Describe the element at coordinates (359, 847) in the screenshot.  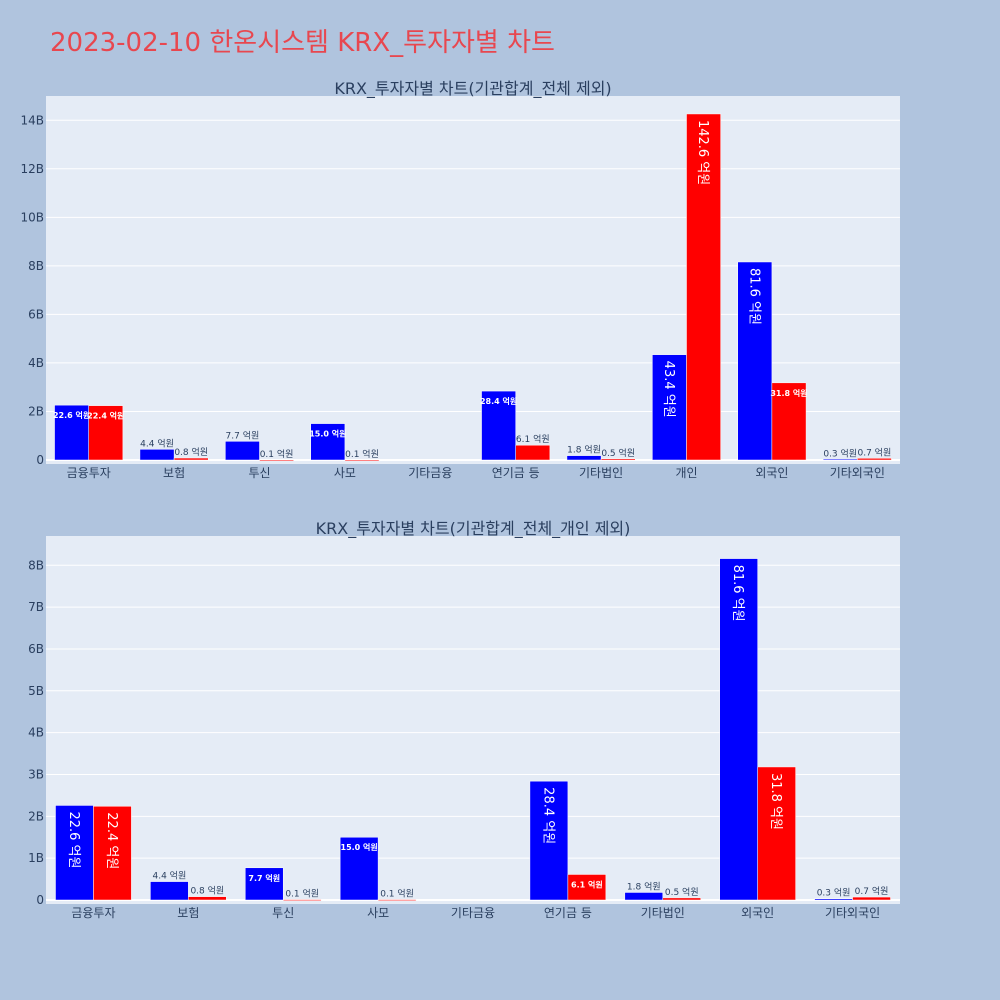
I see `bar-data-label: 15.0 억원` at that location.